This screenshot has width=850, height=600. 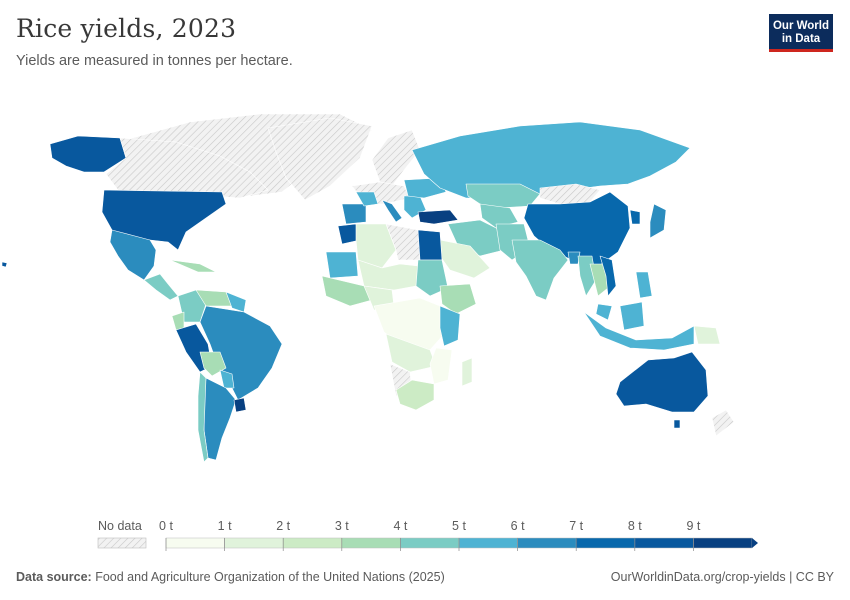 I want to click on region-madagascar, so click(x=467, y=372).